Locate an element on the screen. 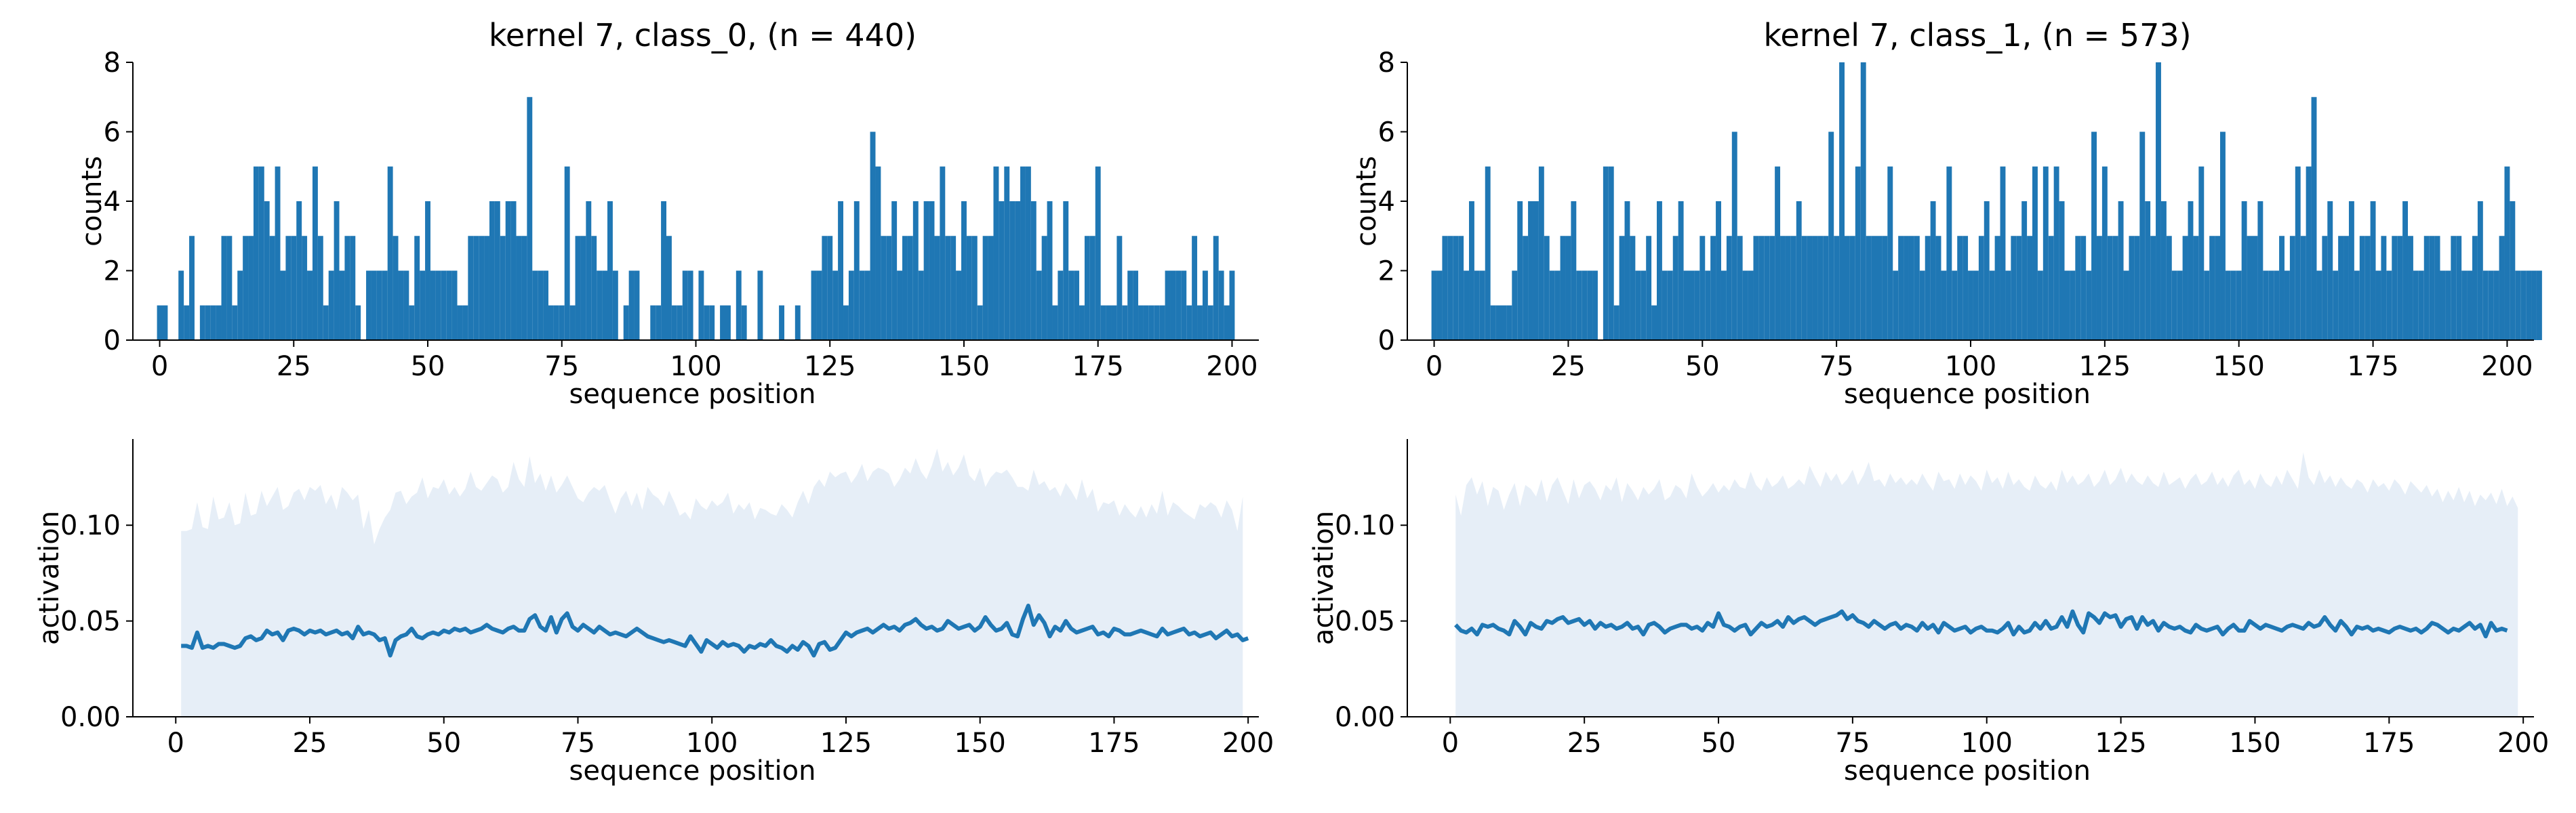 This screenshot has height=813, width=2576. x-tick-label: 100 is located at coordinates (1987, 743).